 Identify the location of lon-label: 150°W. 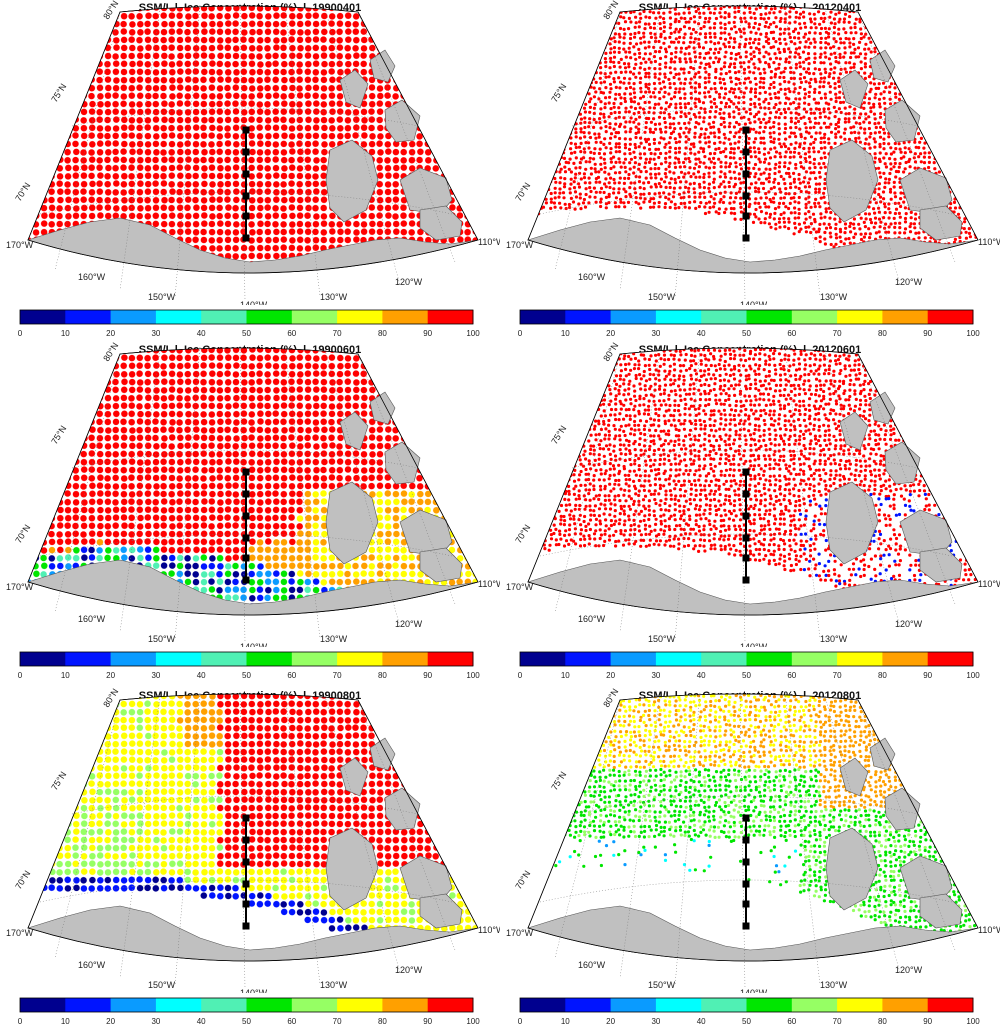
(162, 297).